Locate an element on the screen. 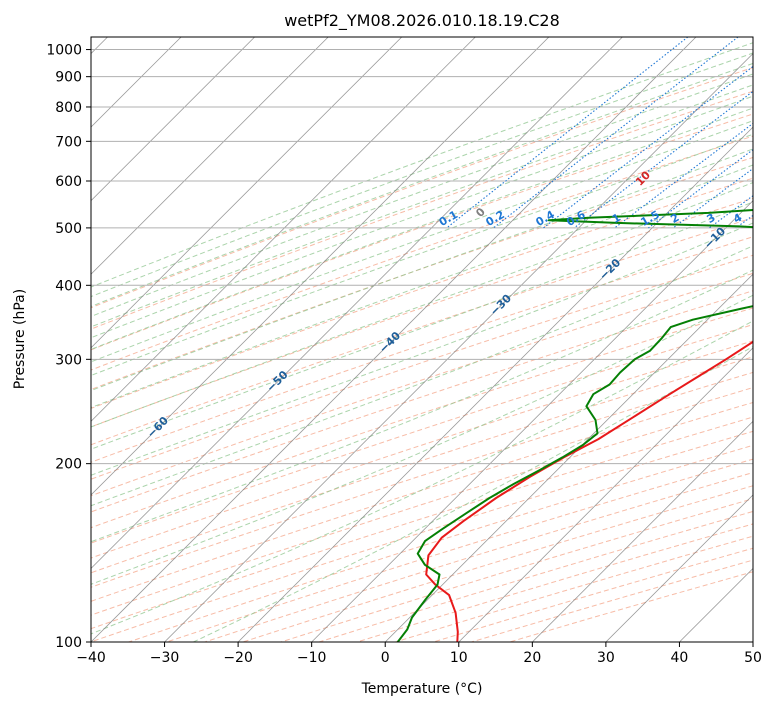 Image resolution: width=775 pixels, height=708 pixels. chart-title: wetPf2_YM08.2026.010.18.19.C28 is located at coordinates (422, 21).